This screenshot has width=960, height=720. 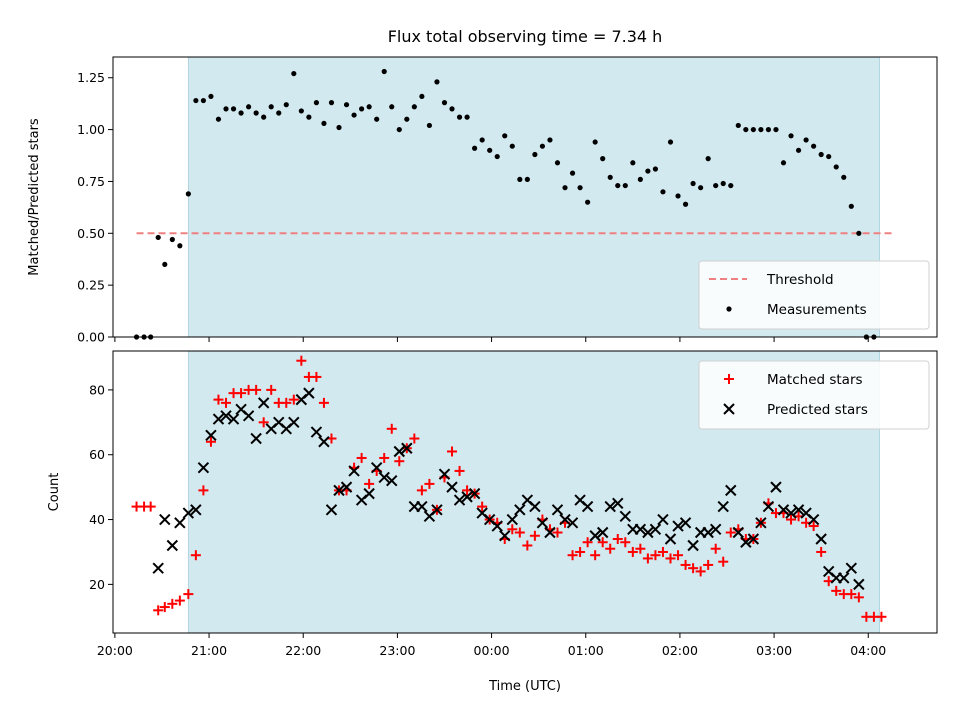 What do you see at coordinates (91, 77) in the screenshot?
I see `y-tick-label: 1.25` at bounding box center [91, 77].